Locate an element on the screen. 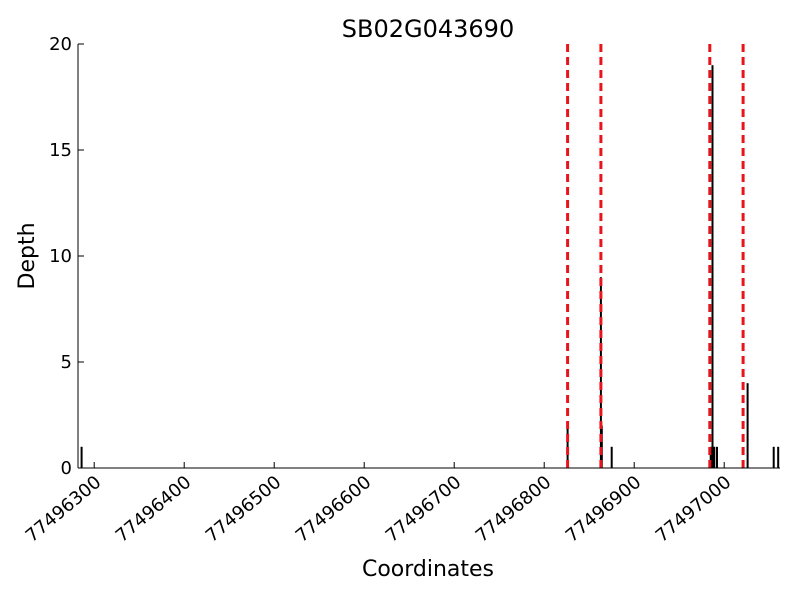 This screenshot has width=800, height=600. y-tick-label: 15 is located at coordinates (60, 150).